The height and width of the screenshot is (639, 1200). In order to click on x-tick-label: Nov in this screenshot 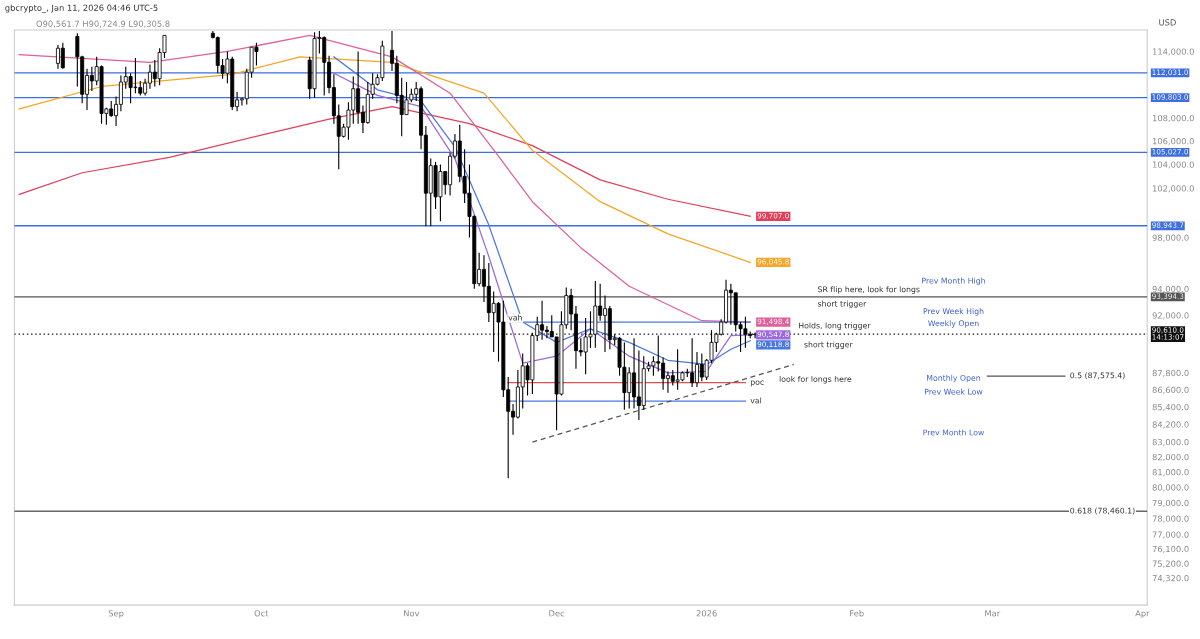, I will do `click(412, 613)`.